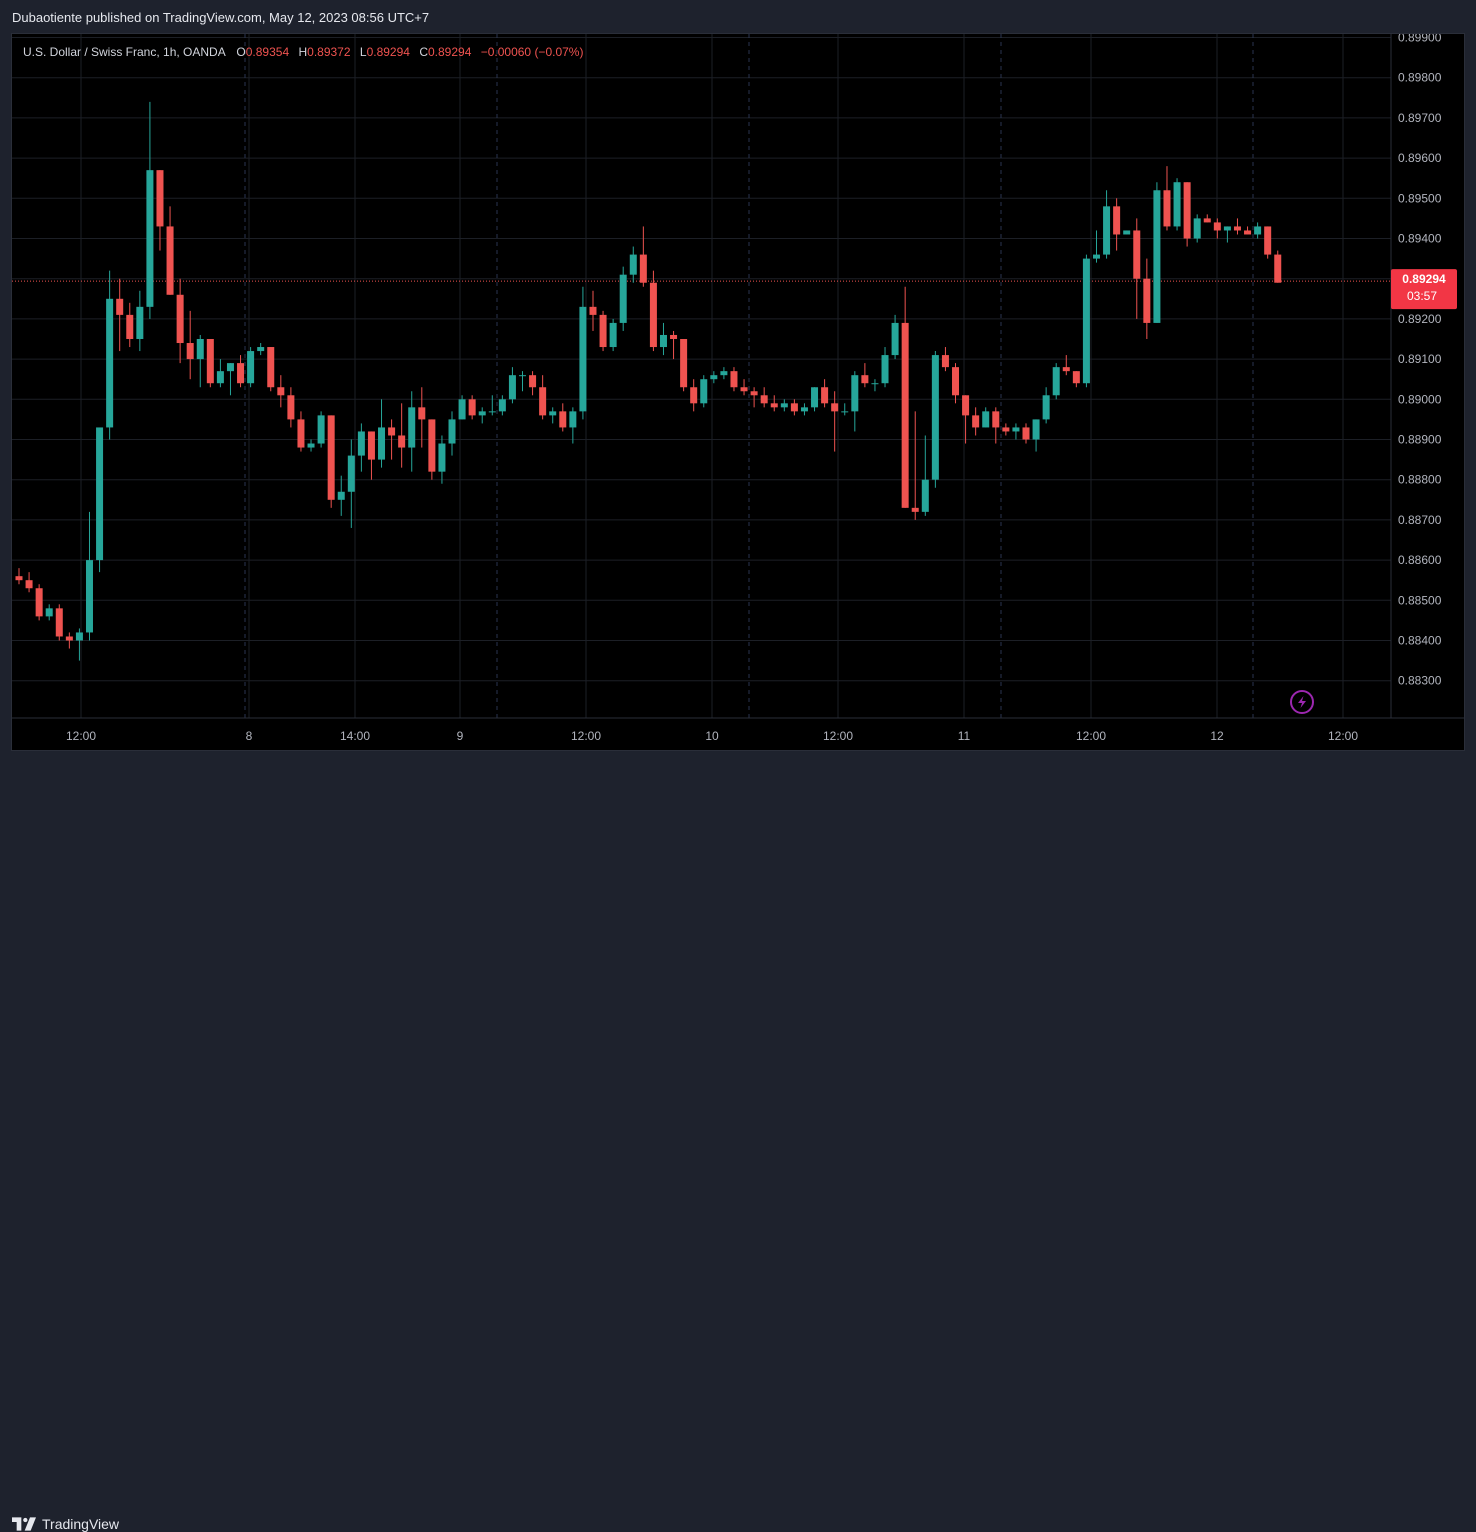 The image size is (1476, 1532). What do you see at coordinates (1302, 702) in the screenshot?
I see `lightning-bolt-icon` at bounding box center [1302, 702].